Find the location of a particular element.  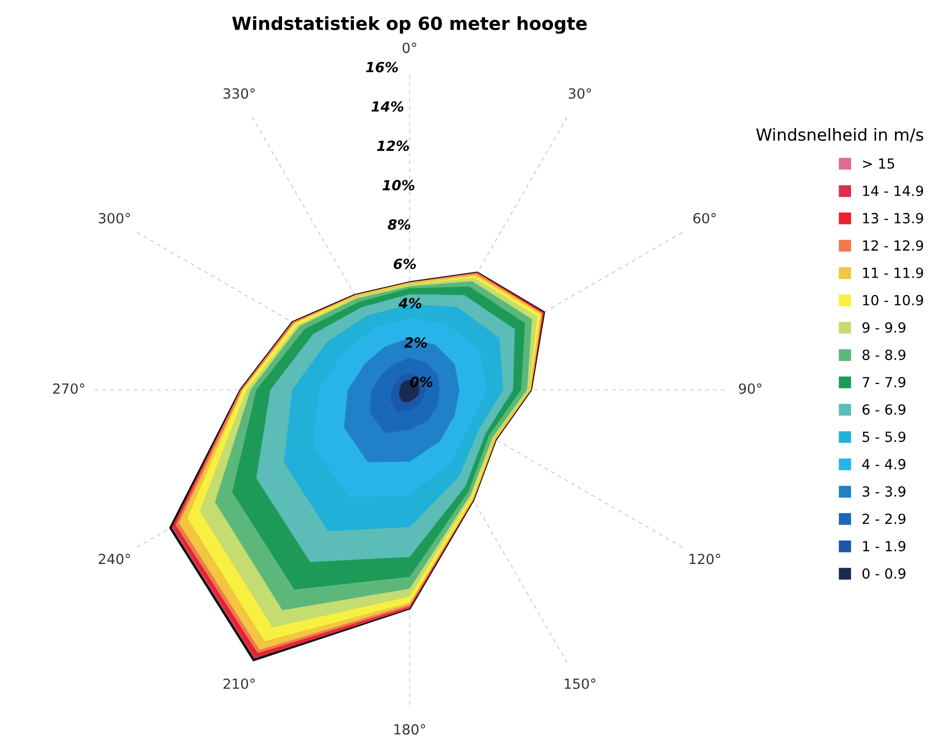

legend-label: 3 - 3.9 is located at coordinates (884, 491).